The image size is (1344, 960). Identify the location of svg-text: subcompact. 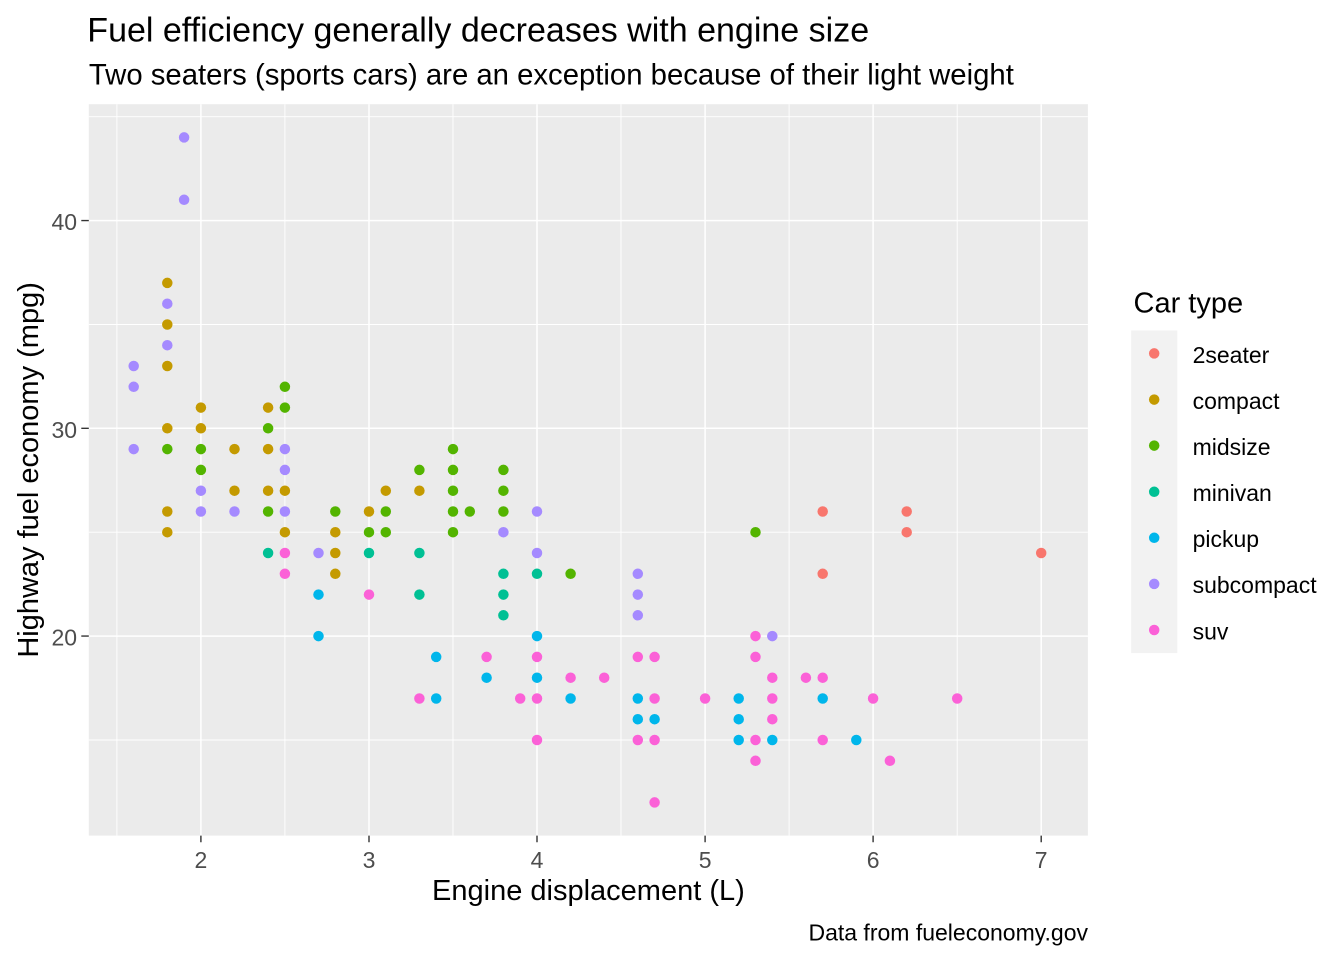
(1255, 585).